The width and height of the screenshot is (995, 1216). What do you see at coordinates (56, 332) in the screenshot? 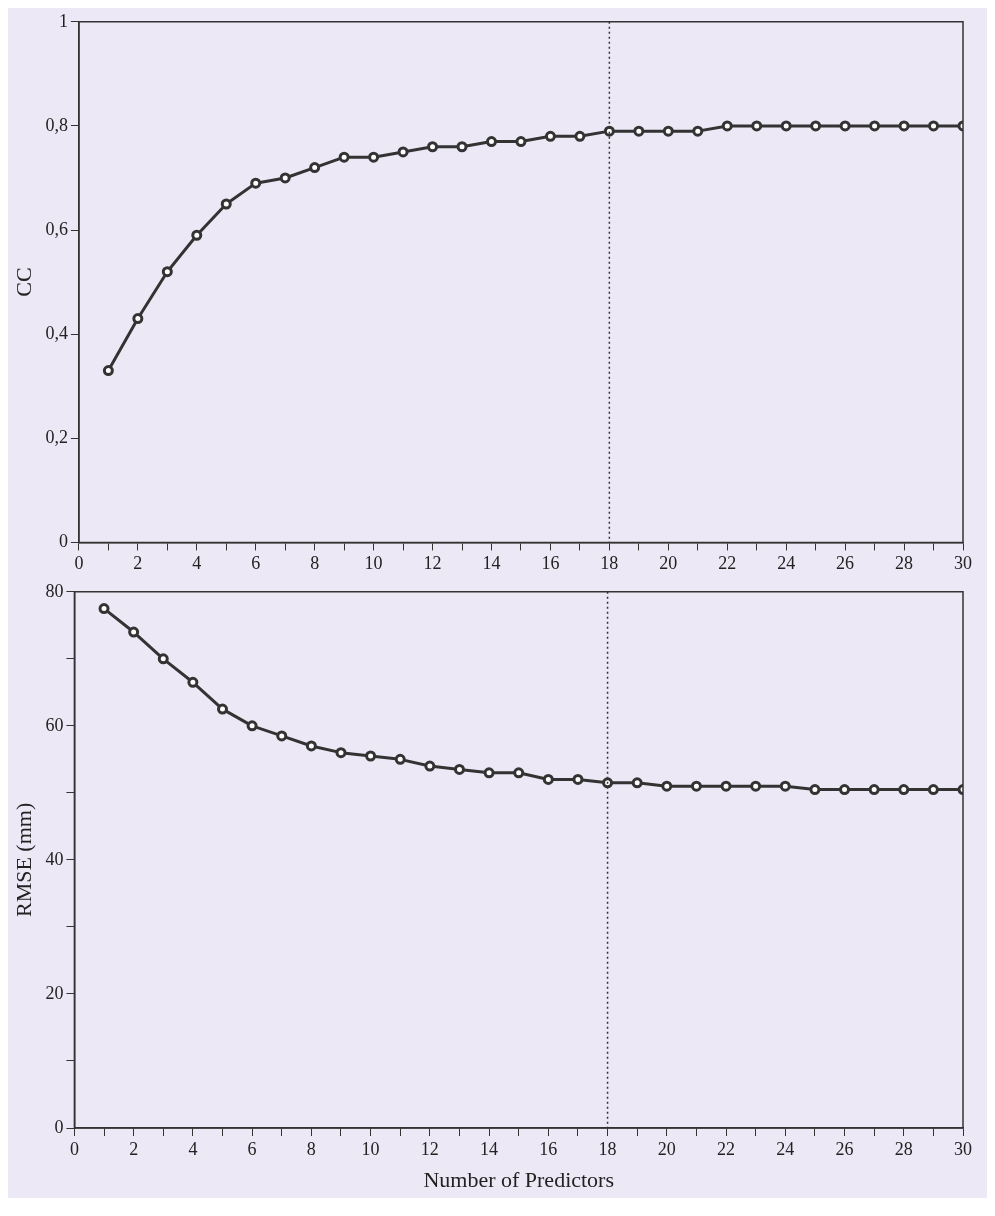
I see `y-tick-label: 0,4` at bounding box center [56, 332].